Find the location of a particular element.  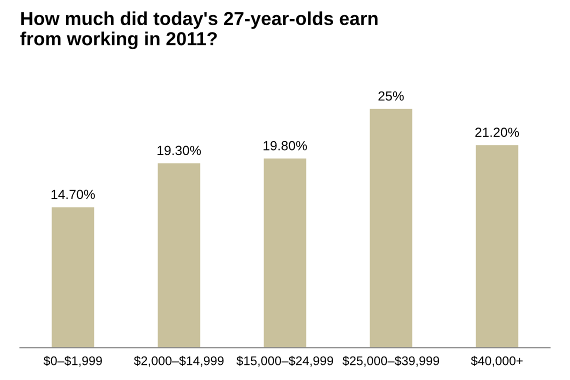

data-label: 14.70% is located at coordinates (73, 195).